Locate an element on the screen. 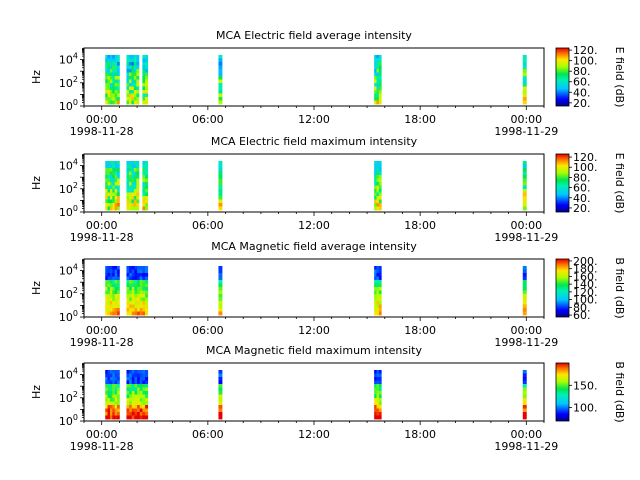 The height and width of the screenshot is (480, 640). chart-title: MCA Magnetic field maximum intensity is located at coordinates (314, 350).